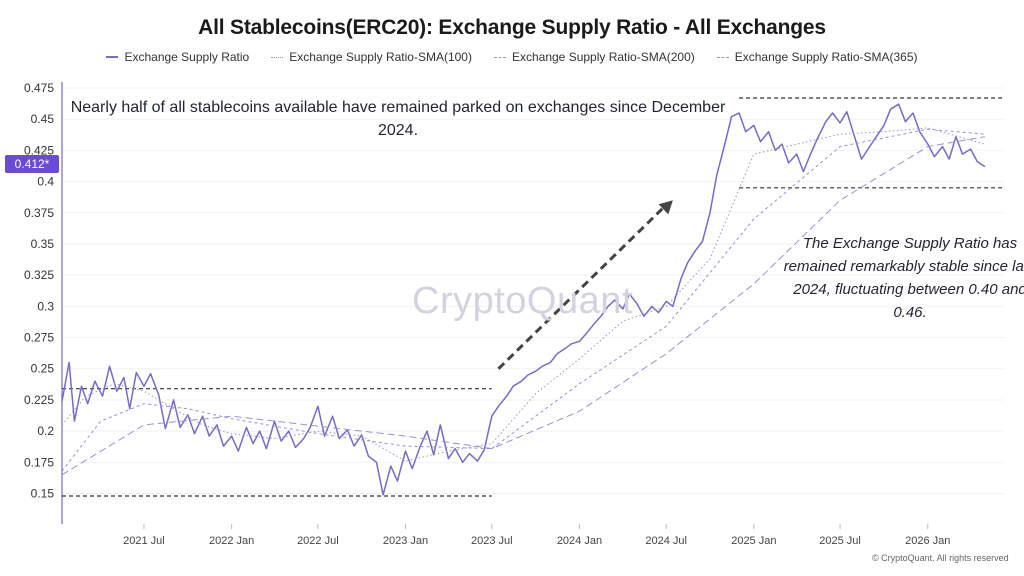  Describe the element at coordinates (45, 306) in the screenshot. I see `y-tick-label: 0.3` at that location.